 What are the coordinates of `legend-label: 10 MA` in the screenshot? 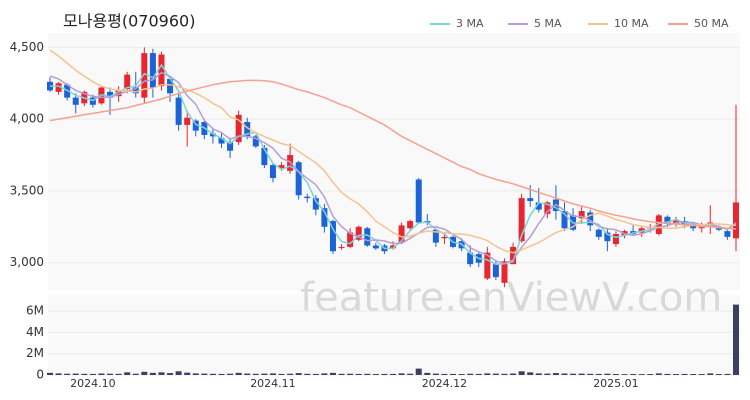 It's located at (631, 23).